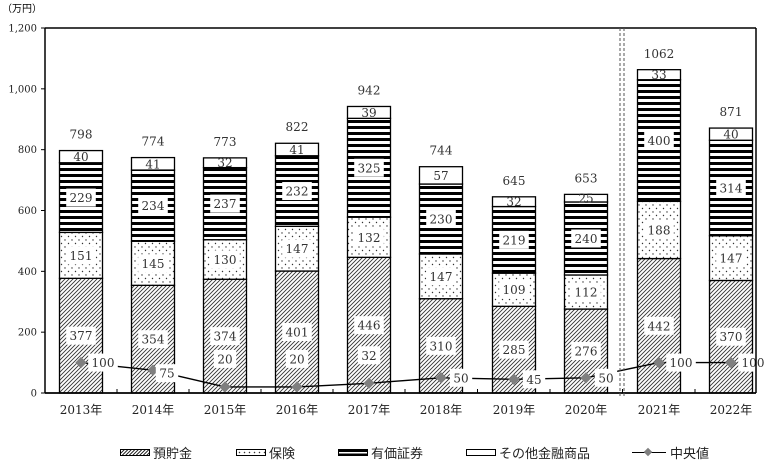 The image size is (768, 466). What do you see at coordinates (586, 178) in the screenshot?
I see `total-value-label: 653` at bounding box center [586, 178].